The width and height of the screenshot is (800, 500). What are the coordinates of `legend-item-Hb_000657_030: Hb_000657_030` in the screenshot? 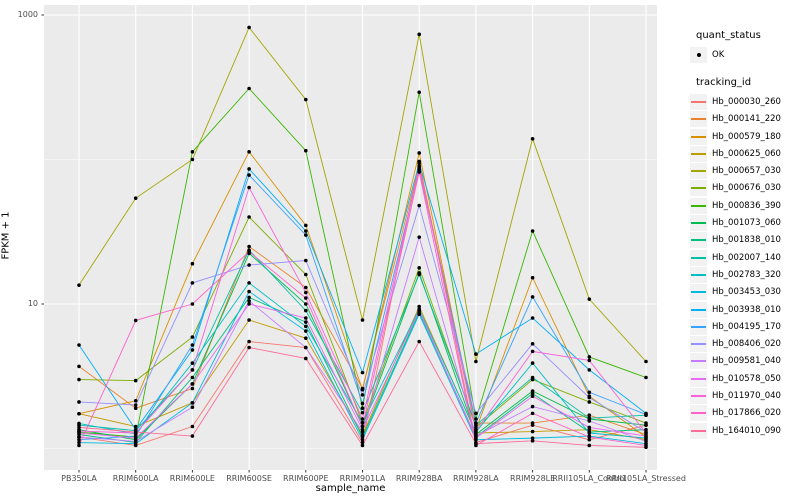 It's located at (744, 171).